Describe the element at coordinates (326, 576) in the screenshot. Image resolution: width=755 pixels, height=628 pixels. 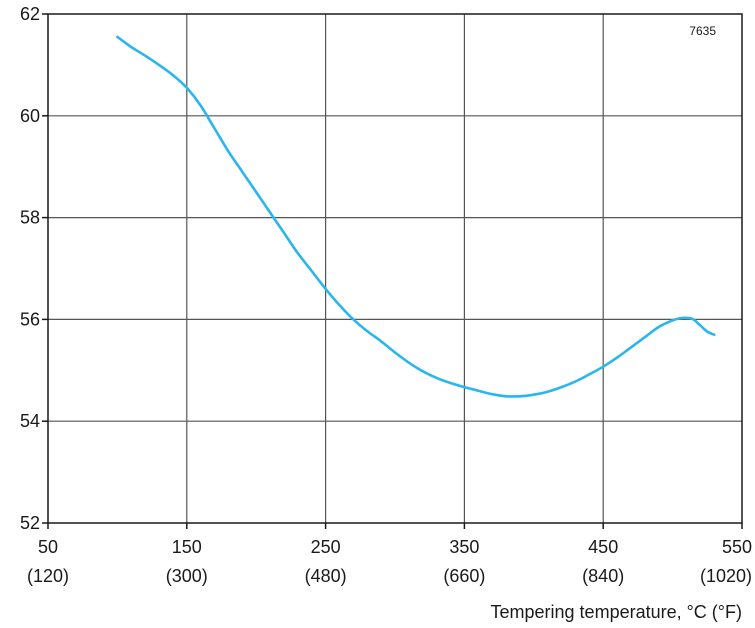
I see `x-tick-sublabel-250: (480)` at that location.